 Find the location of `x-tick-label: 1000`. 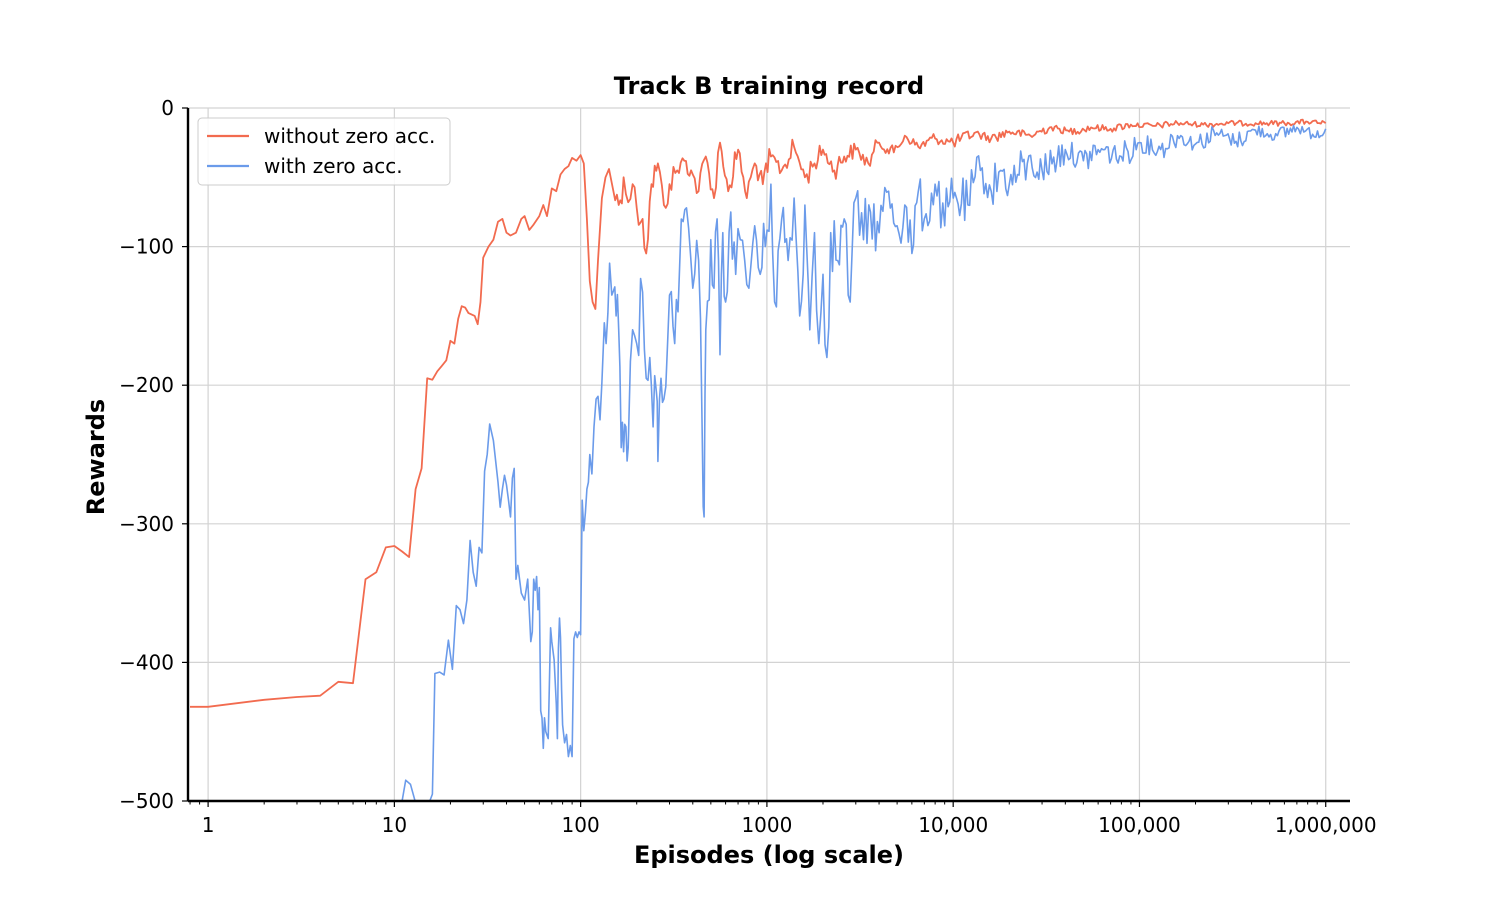

x-tick-label: 1000 is located at coordinates (766, 825).